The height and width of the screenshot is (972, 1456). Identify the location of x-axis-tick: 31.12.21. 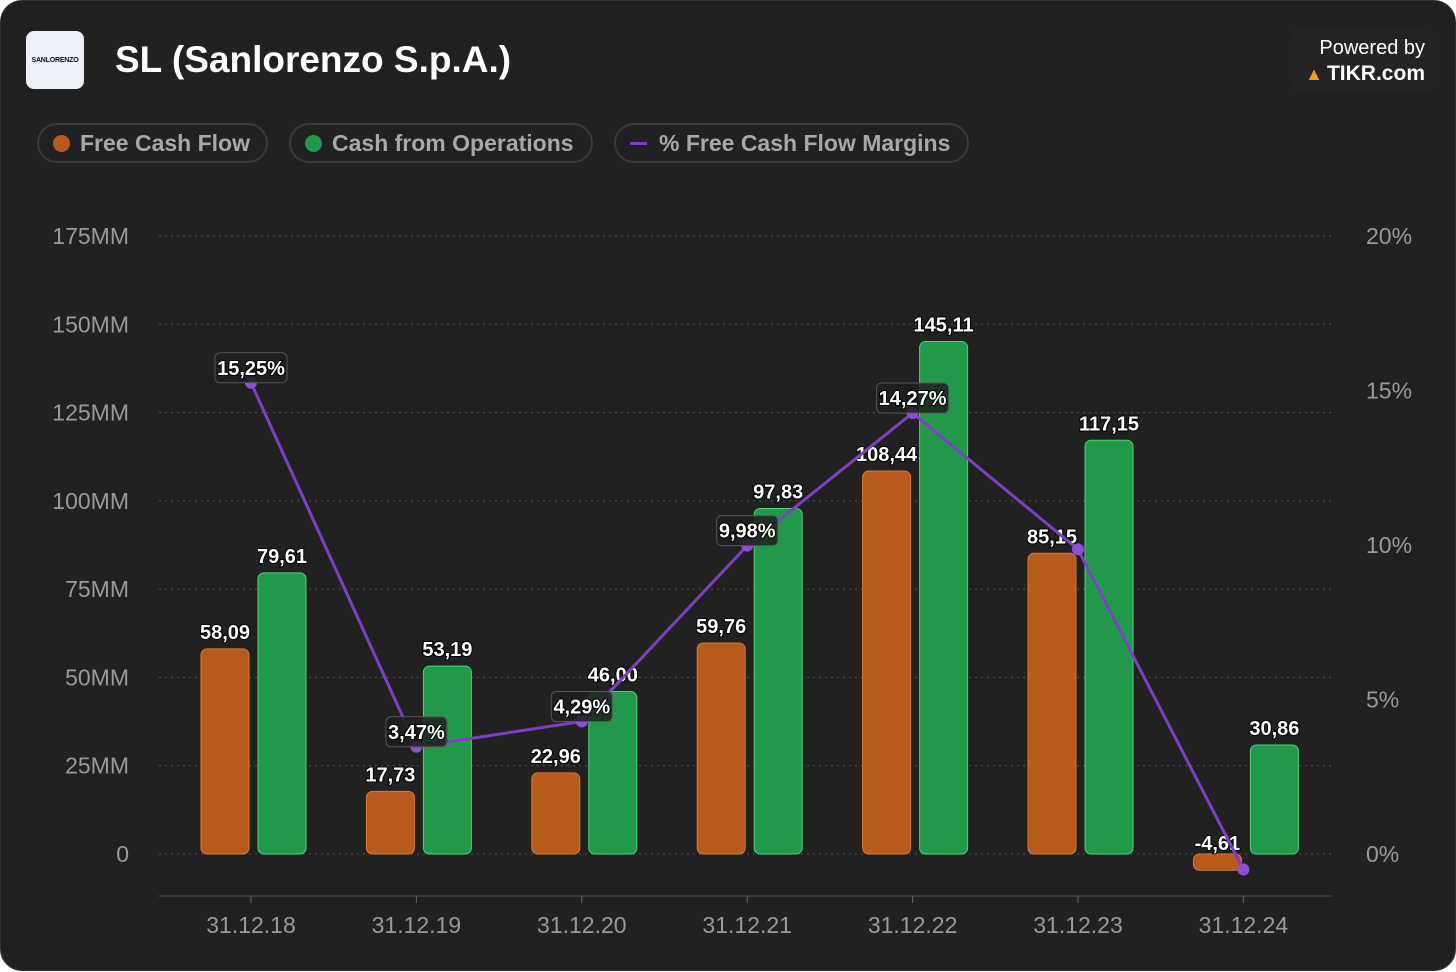
(747, 925).